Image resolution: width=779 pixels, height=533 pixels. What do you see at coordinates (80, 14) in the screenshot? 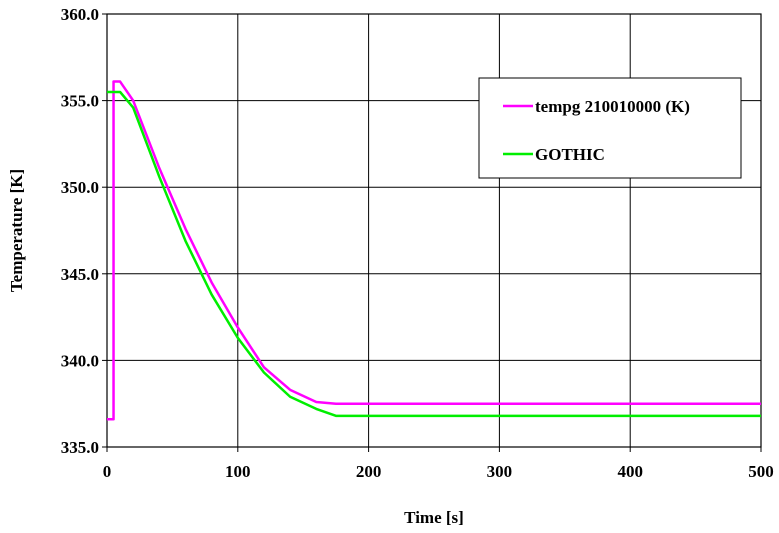
I see `y-tick-label: 360.0` at bounding box center [80, 14].